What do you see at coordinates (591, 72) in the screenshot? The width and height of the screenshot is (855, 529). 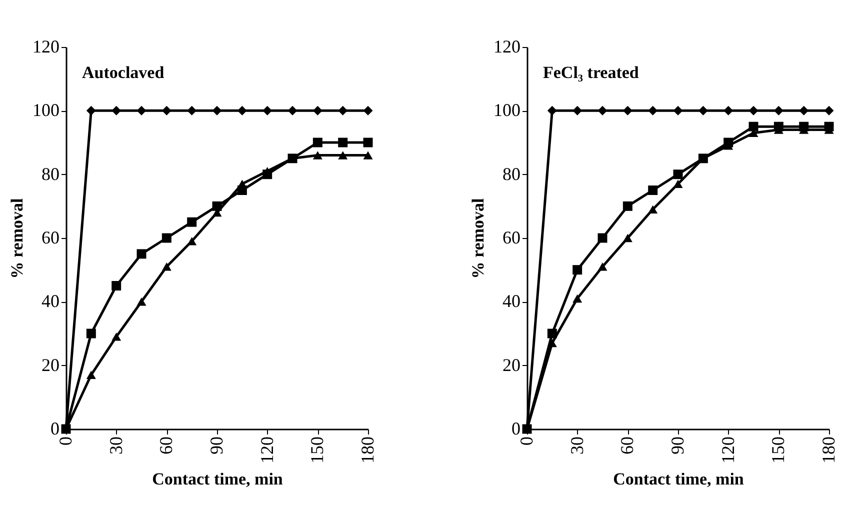 I see `annotation: FeCl₃ treated` at bounding box center [591, 72].